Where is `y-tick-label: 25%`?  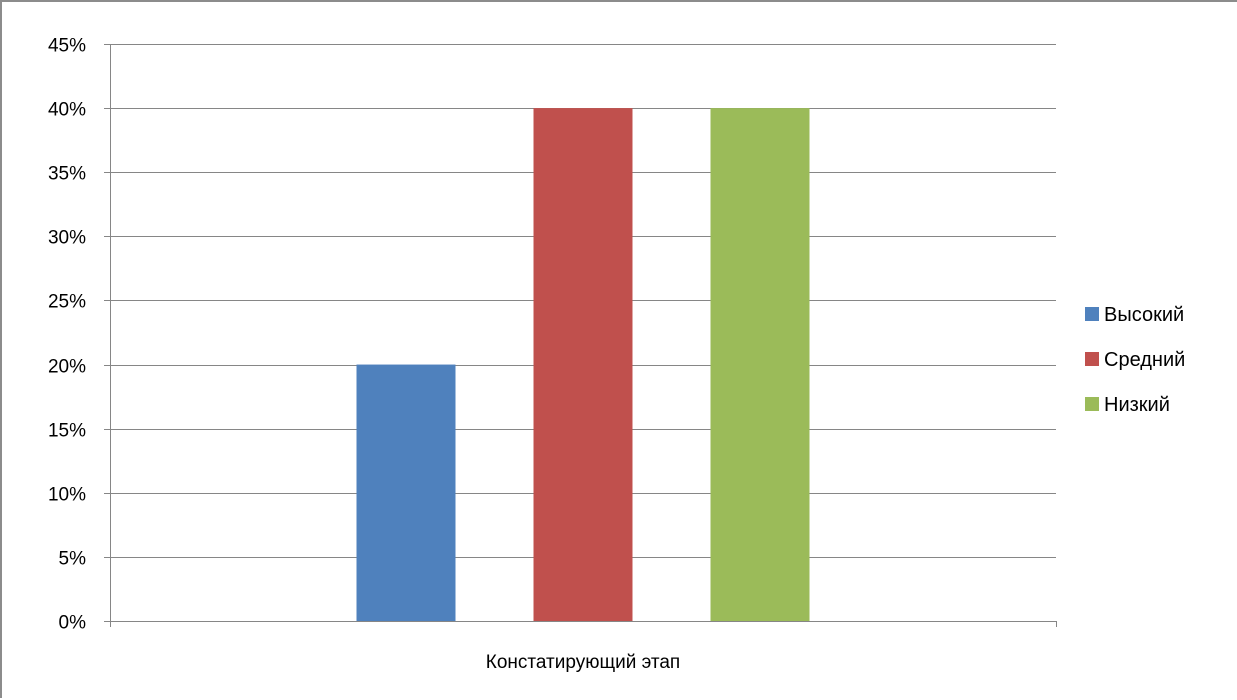
y-tick-label: 25% is located at coordinates (67, 302).